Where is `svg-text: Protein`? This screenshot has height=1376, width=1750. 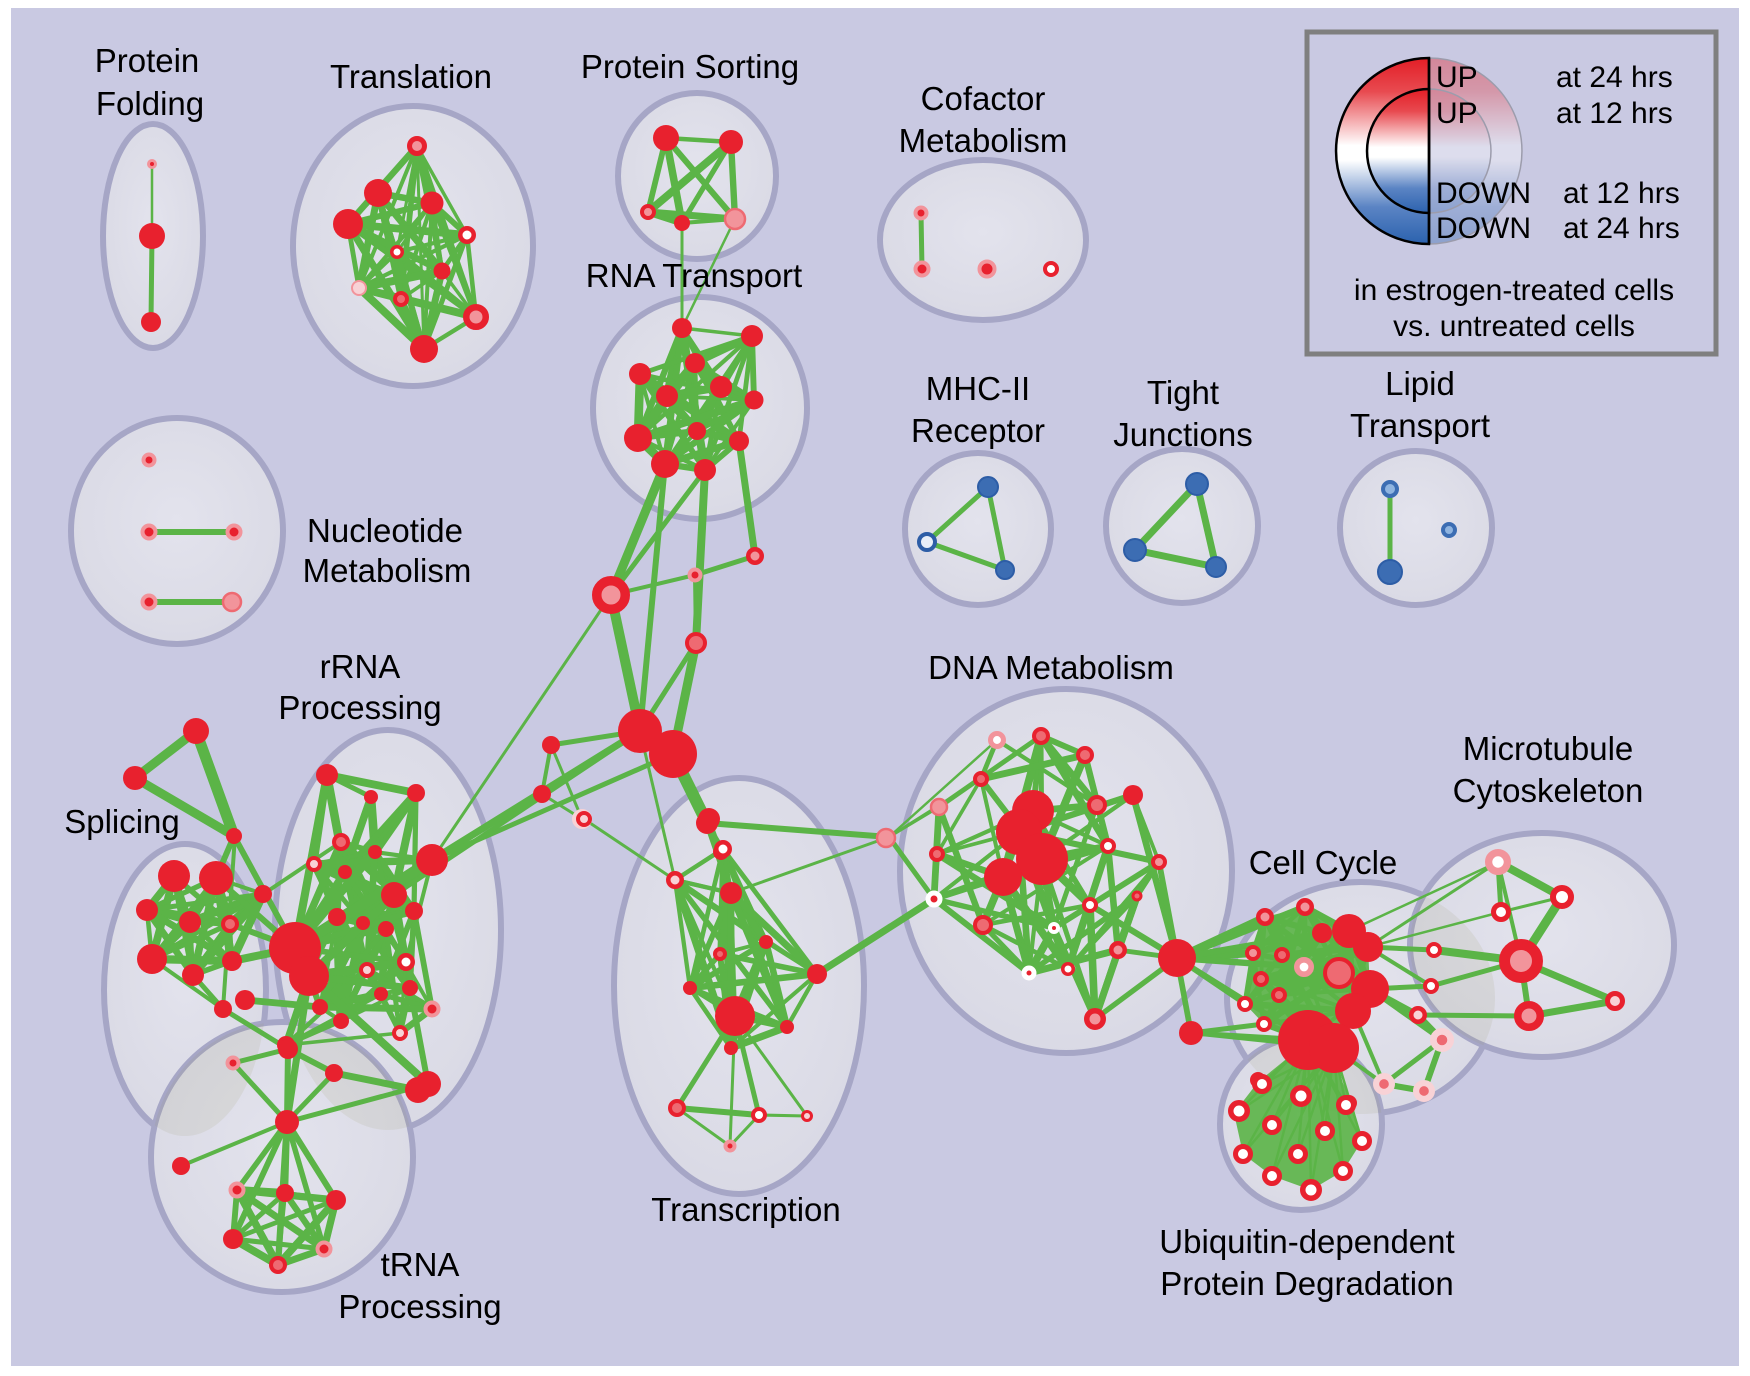
svg-text: Protein is located at coordinates (147, 60).